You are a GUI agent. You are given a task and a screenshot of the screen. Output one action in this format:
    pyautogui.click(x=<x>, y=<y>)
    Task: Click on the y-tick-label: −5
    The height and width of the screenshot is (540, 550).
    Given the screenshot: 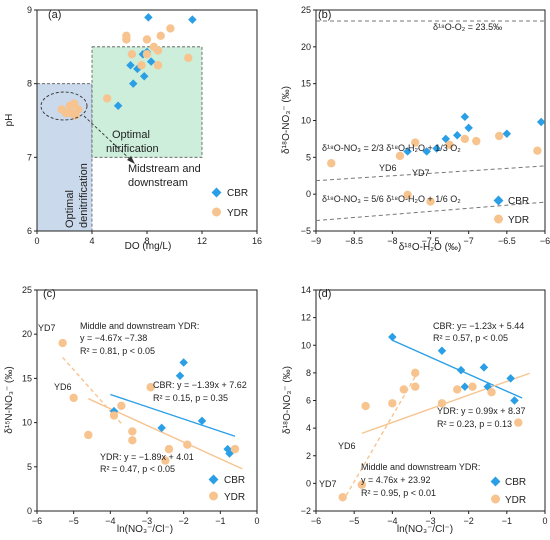 What is the action you would take?
    pyautogui.click(x=306, y=231)
    